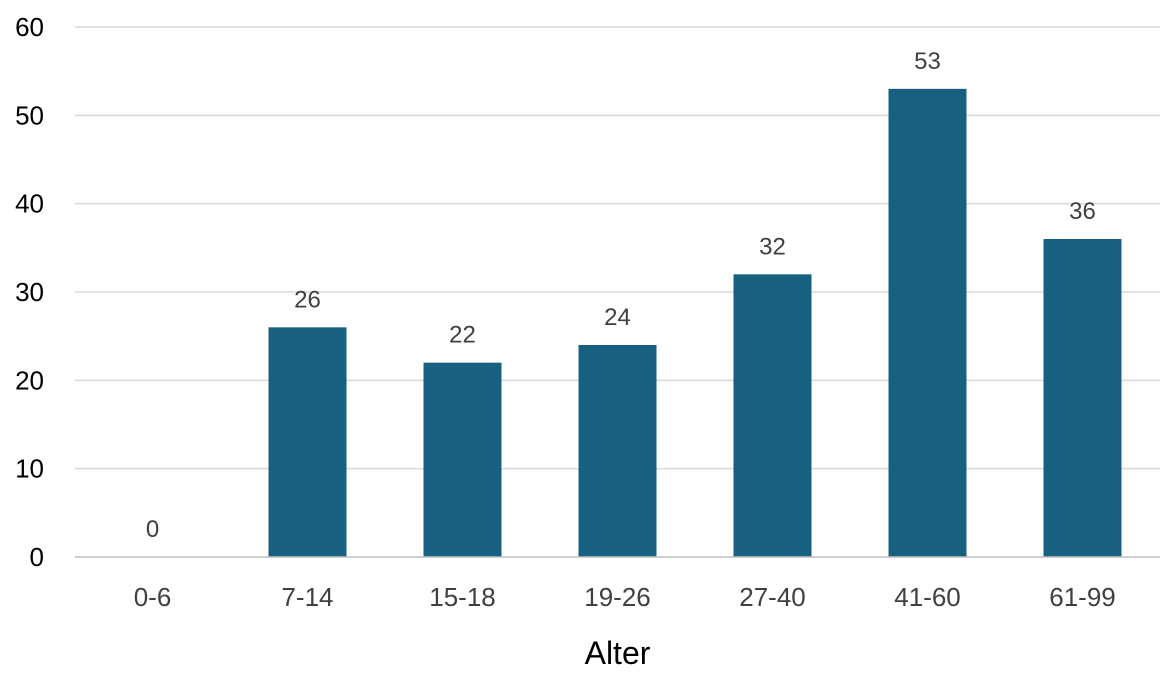 The width and height of the screenshot is (1163, 677). Describe the element at coordinates (307, 597) in the screenshot. I see `x-tick-label: 7-14` at that location.